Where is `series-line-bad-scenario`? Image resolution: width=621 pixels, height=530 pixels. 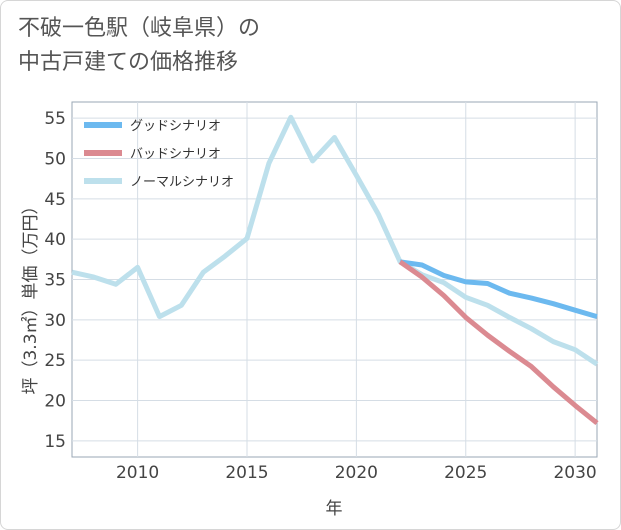
series-line-bad-scenario is located at coordinates (498, 342).